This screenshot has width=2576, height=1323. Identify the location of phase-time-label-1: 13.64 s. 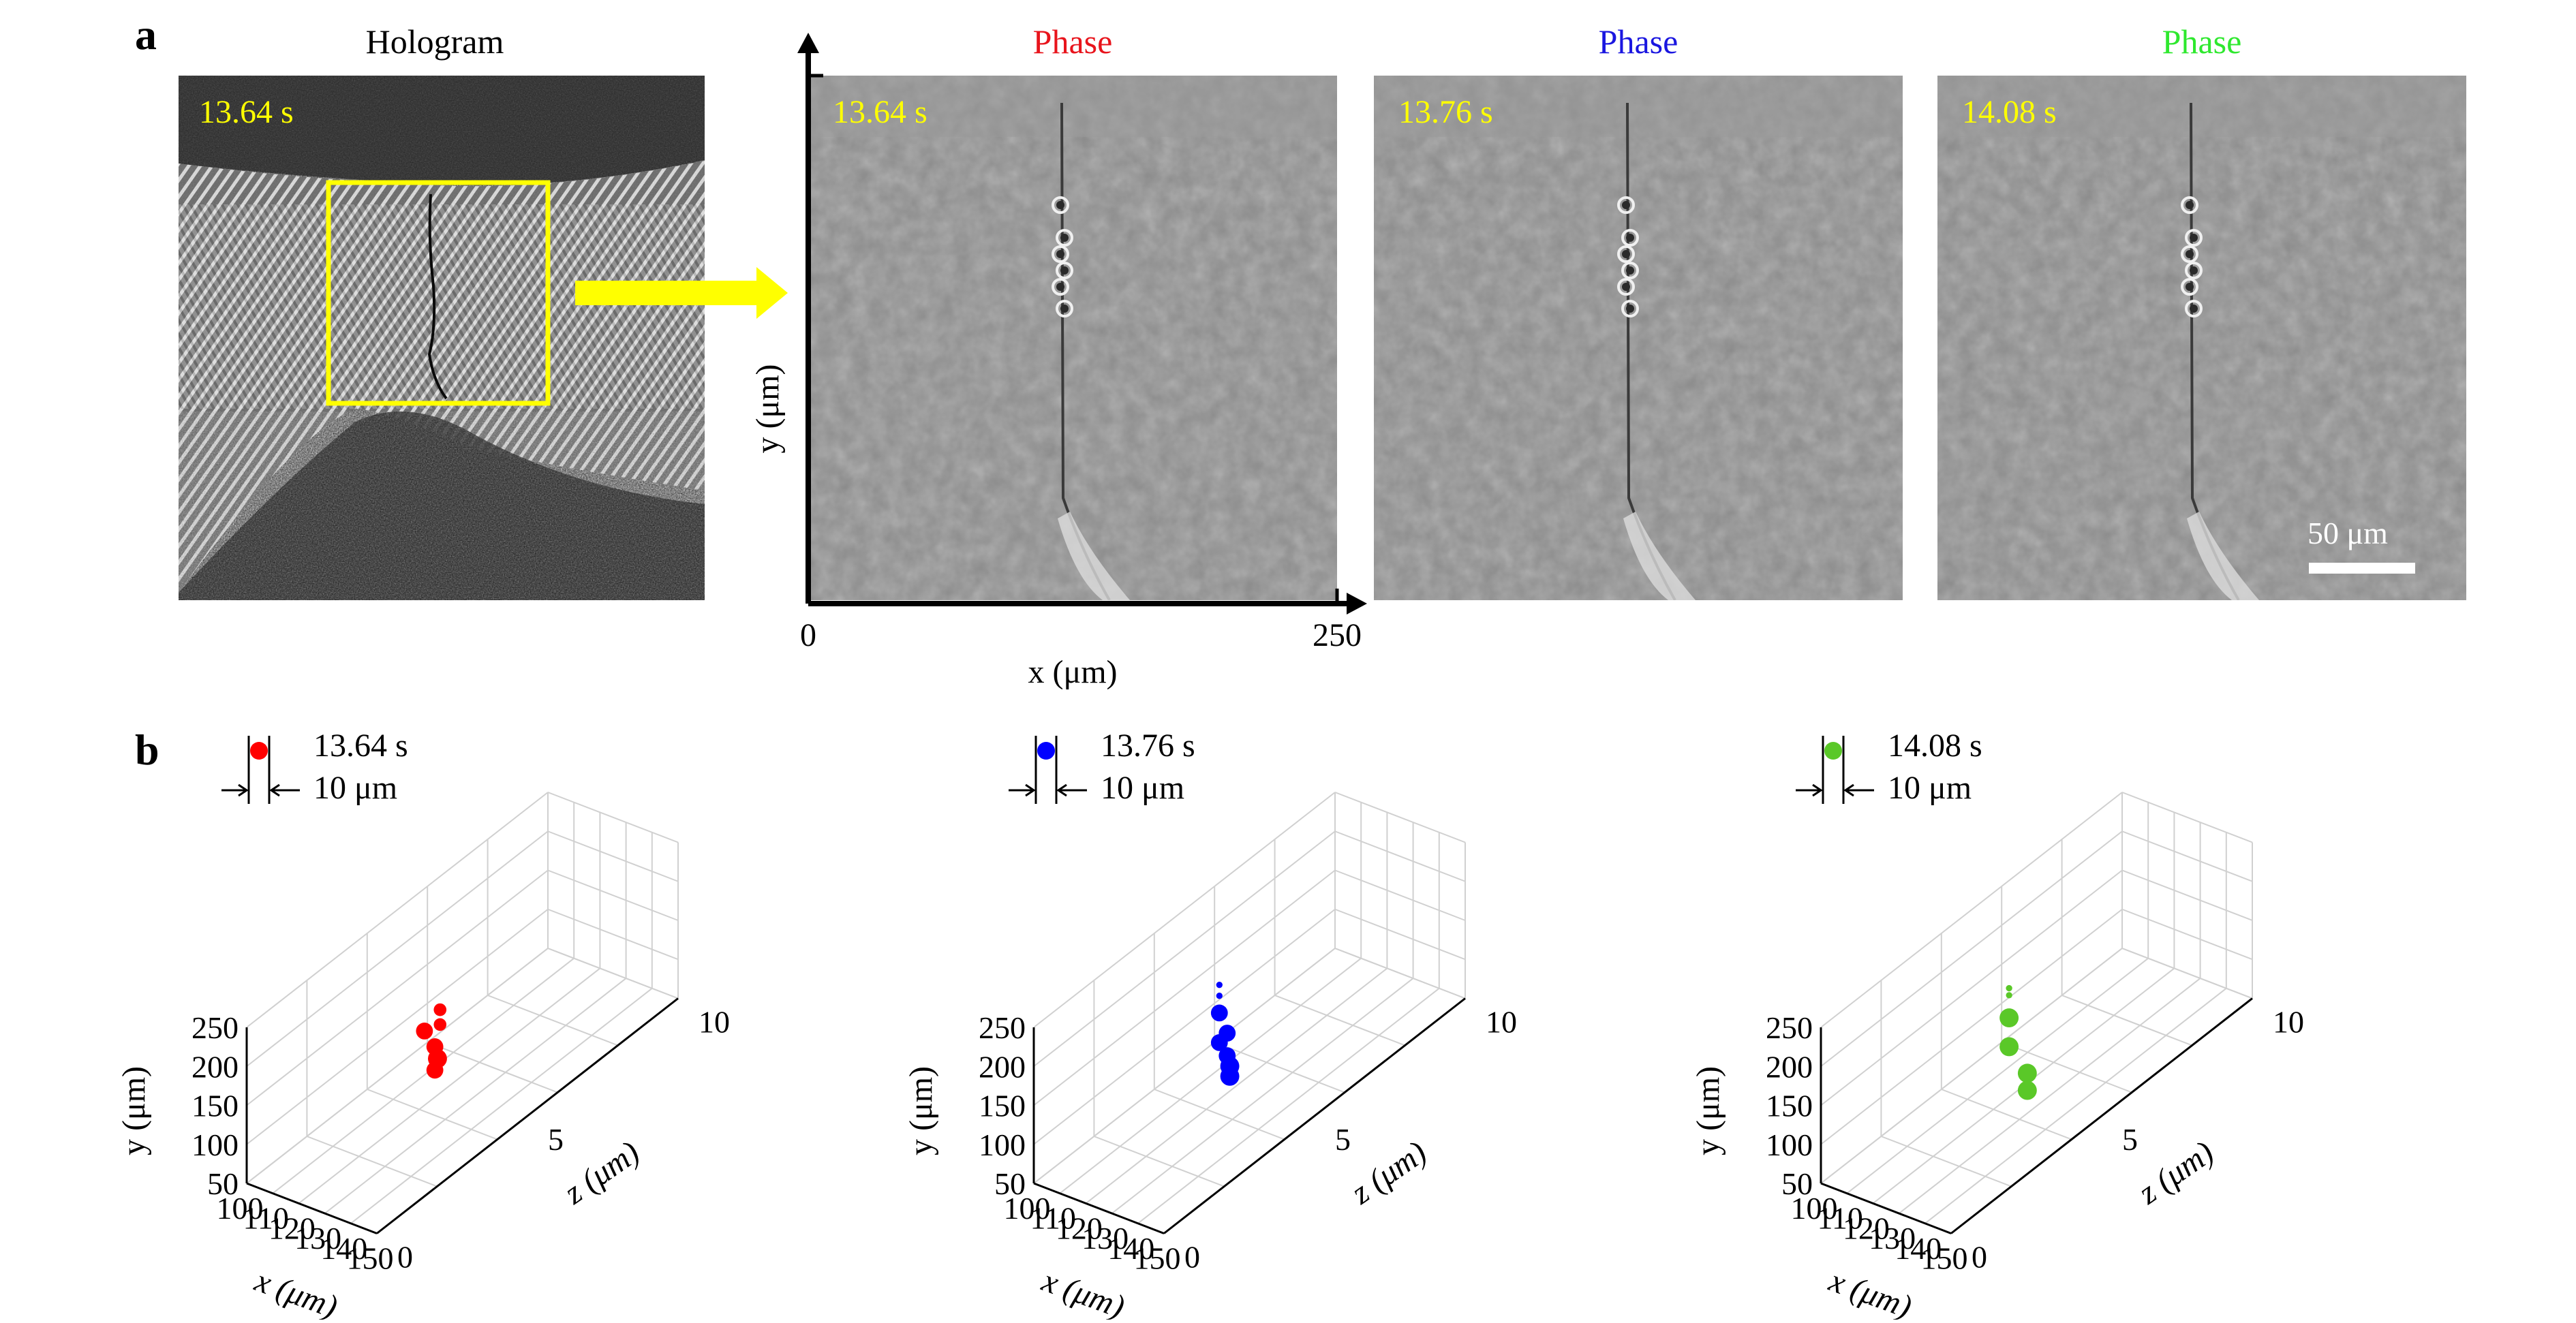
(880, 112).